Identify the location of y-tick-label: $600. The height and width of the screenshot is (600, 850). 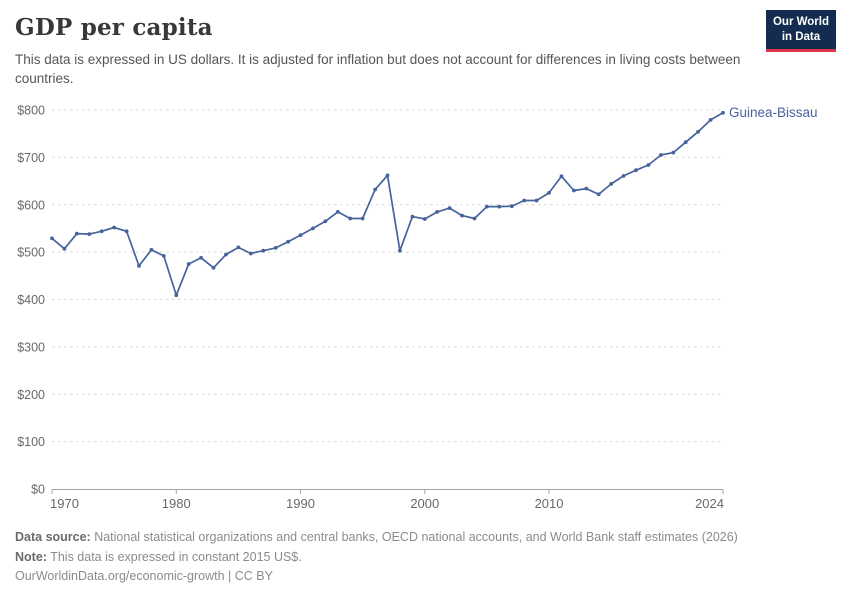
(31, 205).